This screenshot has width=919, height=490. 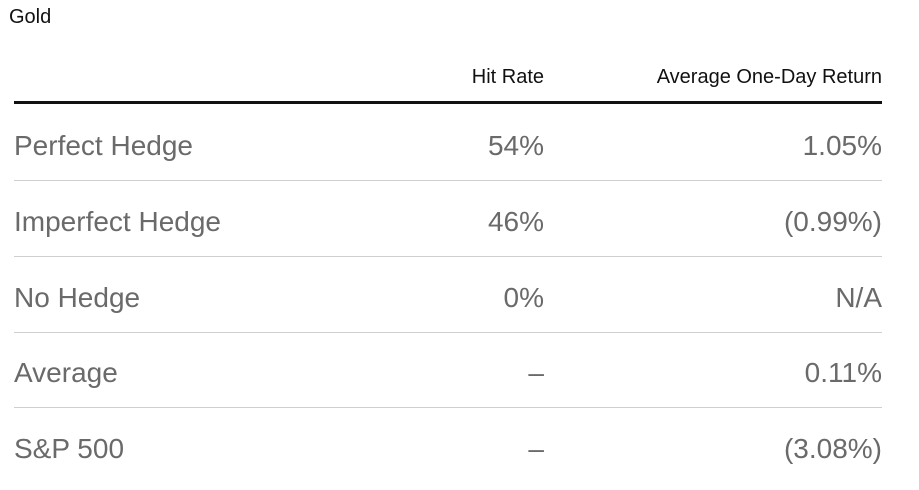 What do you see at coordinates (832, 449) in the screenshot?
I see `average-return: (3.08%)` at bounding box center [832, 449].